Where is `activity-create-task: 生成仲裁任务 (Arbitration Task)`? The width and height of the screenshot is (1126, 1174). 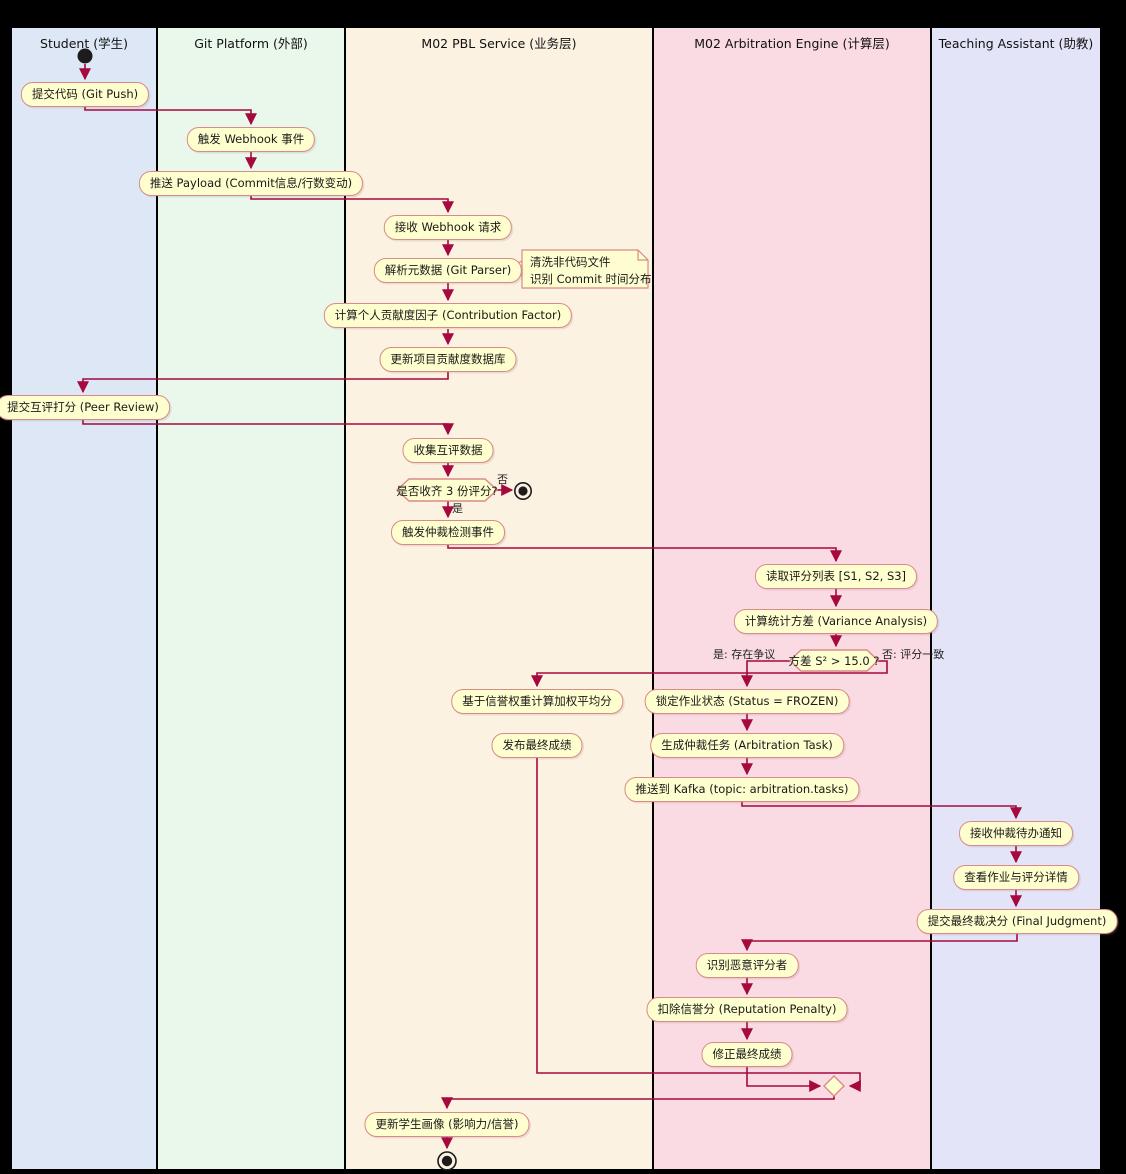
activity-create-task: 生成仲裁任务 (Arbitration Task) is located at coordinates (747, 745).